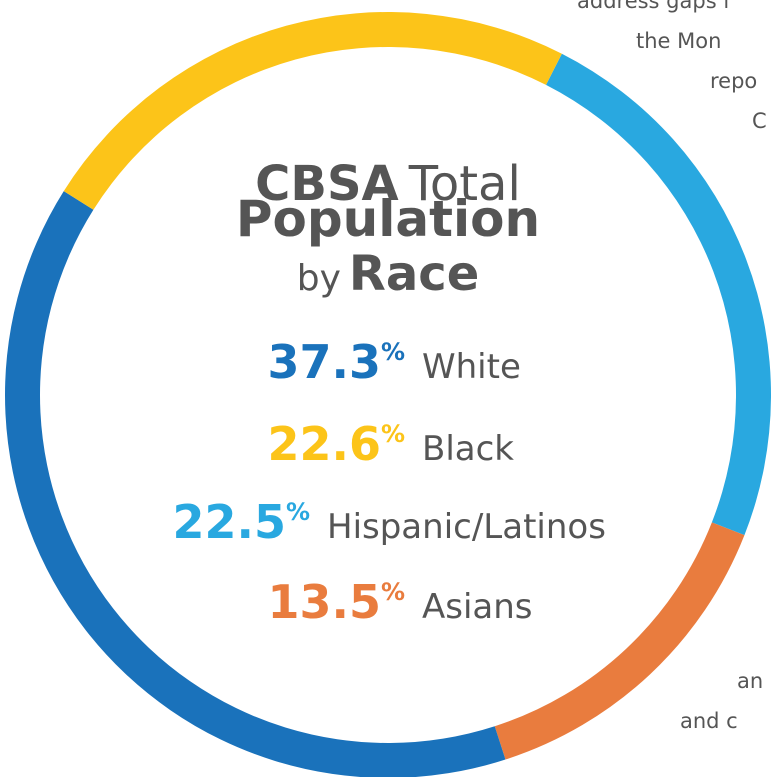 The width and height of the screenshot is (771, 777). Describe the element at coordinates (759, 121) in the screenshot. I see `background-text-fragment: C` at that location.